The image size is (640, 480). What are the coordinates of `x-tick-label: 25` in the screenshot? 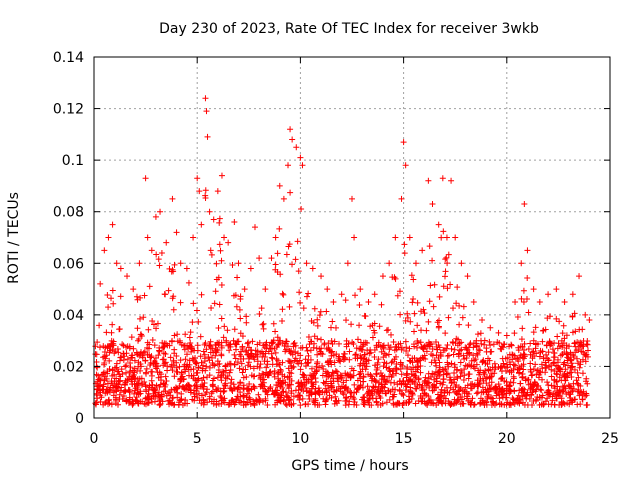 It's located at (610, 439).